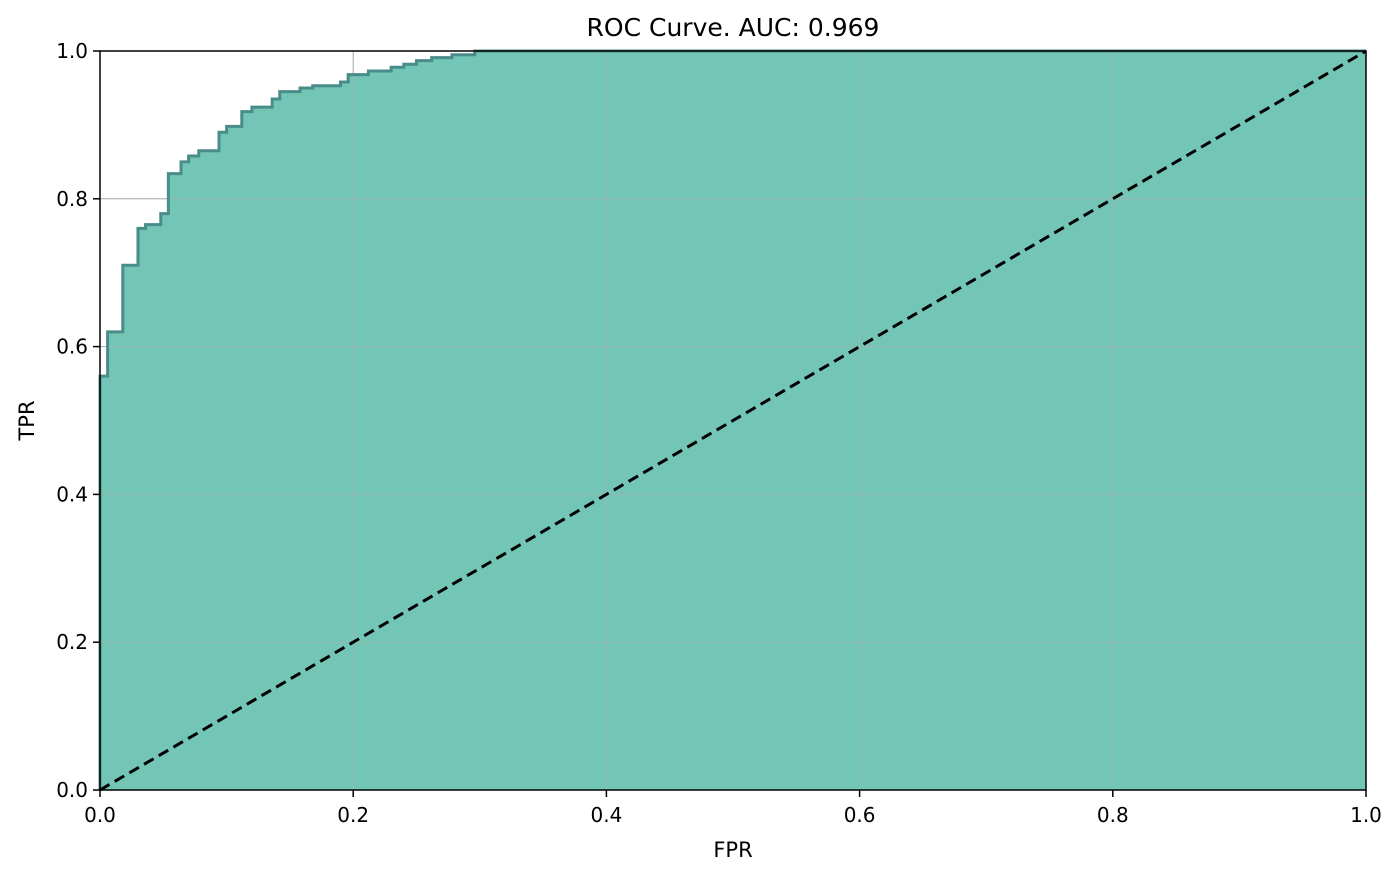  What do you see at coordinates (72, 199) in the screenshot?
I see `y-tick-label: 0.8` at bounding box center [72, 199].